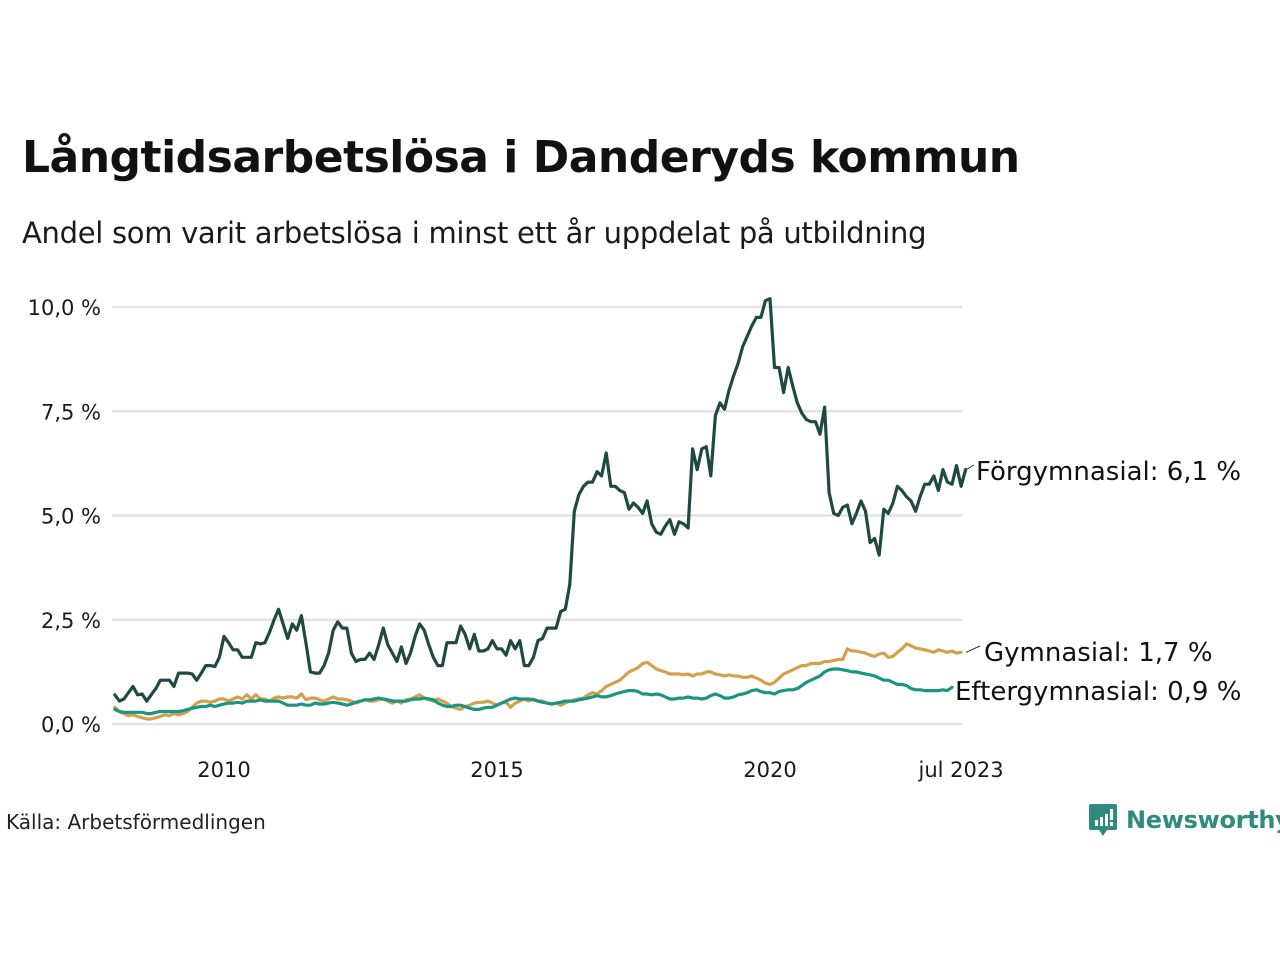 The height and width of the screenshot is (960, 1280). Describe the element at coordinates (1098, 653) in the screenshot. I see `series-label-gymnasial: Gymnasial: 1,7 %` at that location.